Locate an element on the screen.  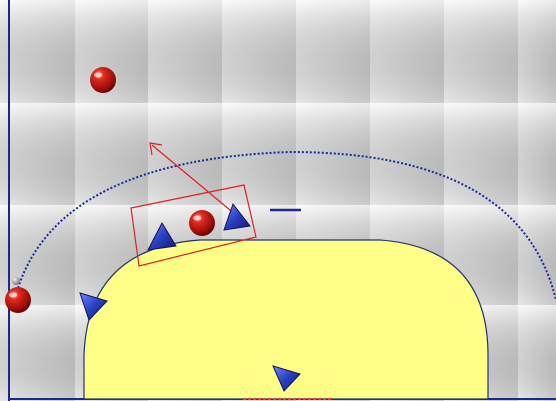
selection-box is located at coordinates (193, 225).